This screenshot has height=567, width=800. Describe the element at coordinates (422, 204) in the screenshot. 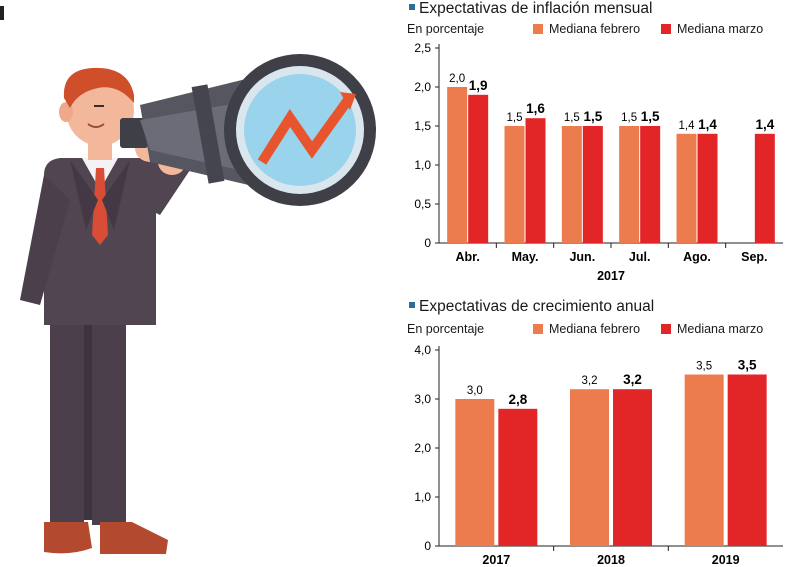

I see `y-tick-label: 0,5` at that location.